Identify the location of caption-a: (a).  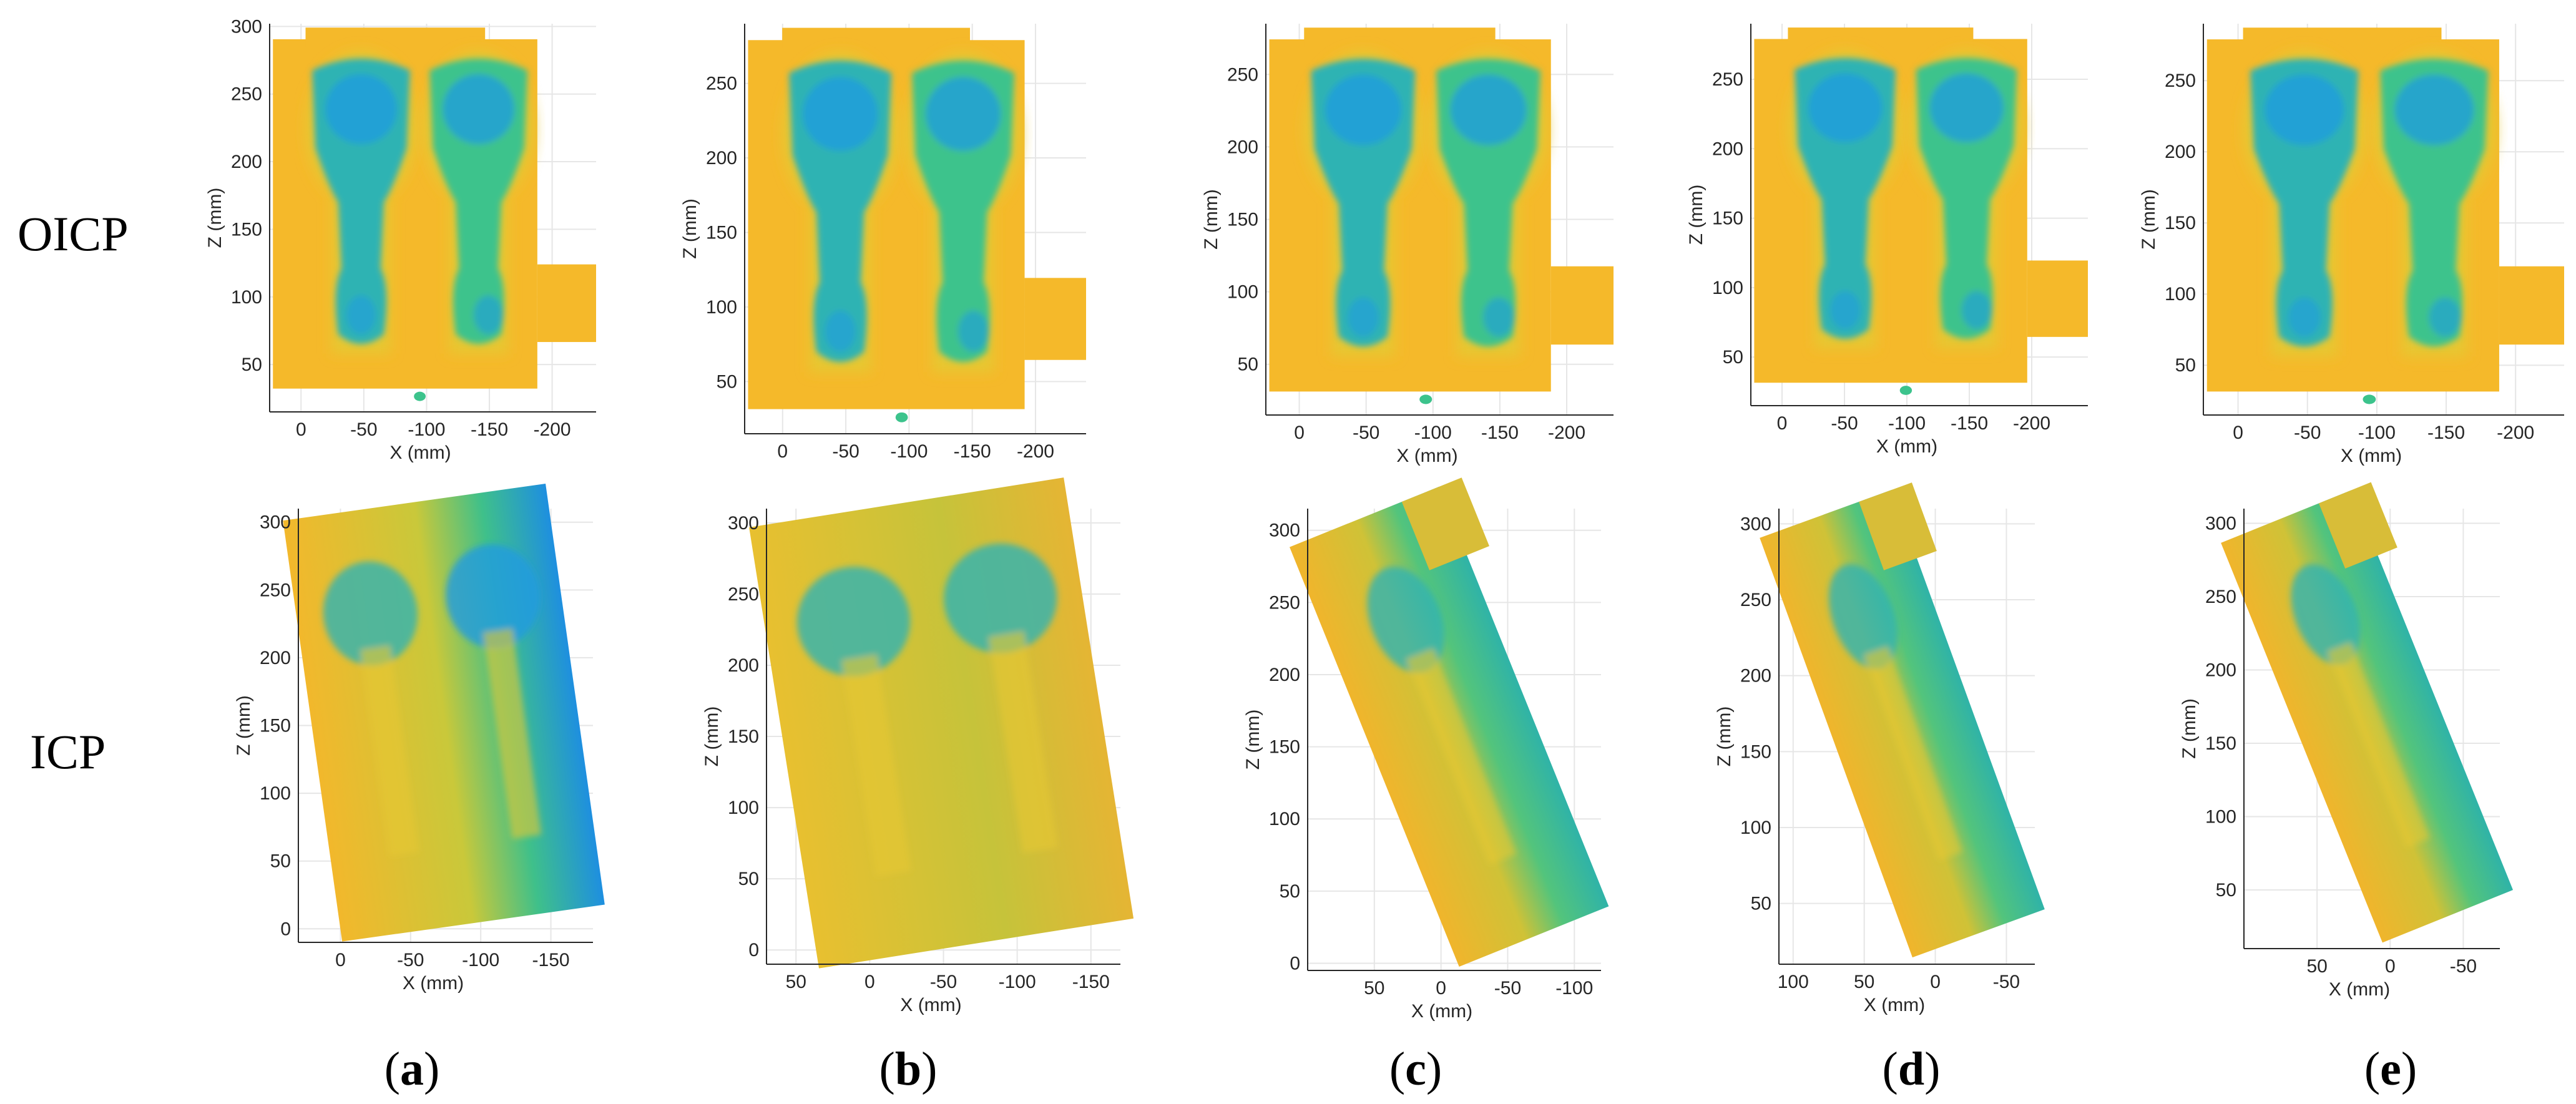
(412, 1069).